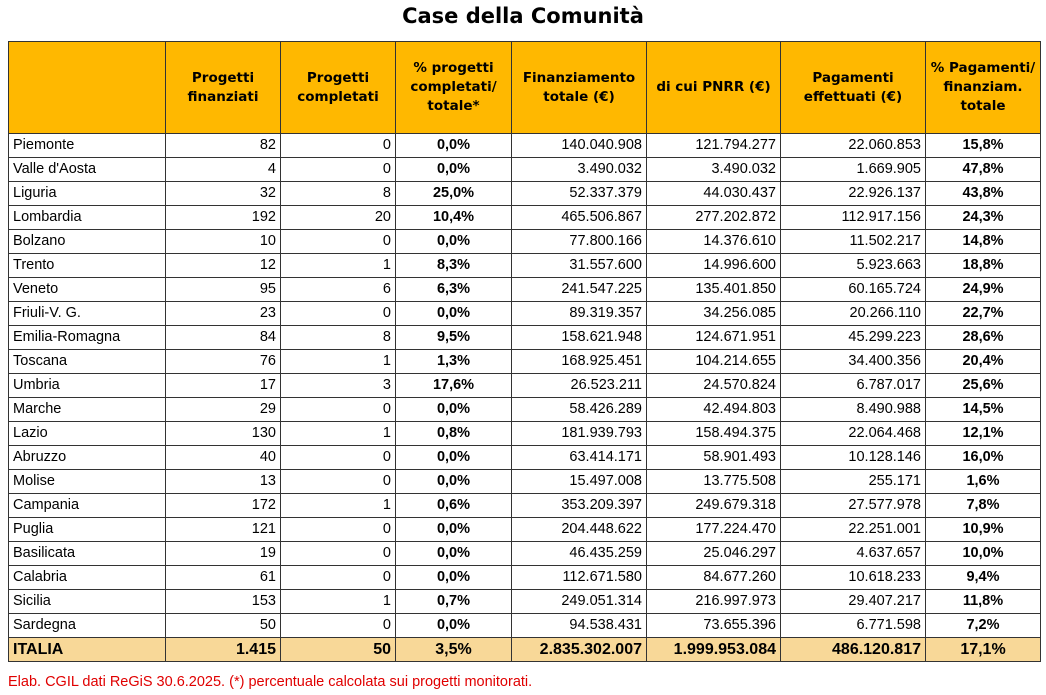 The width and height of the screenshot is (1046, 695). What do you see at coordinates (853, 409) in the screenshot?
I see `cell-pagamenti: 8.490.988` at bounding box center [853, 409].